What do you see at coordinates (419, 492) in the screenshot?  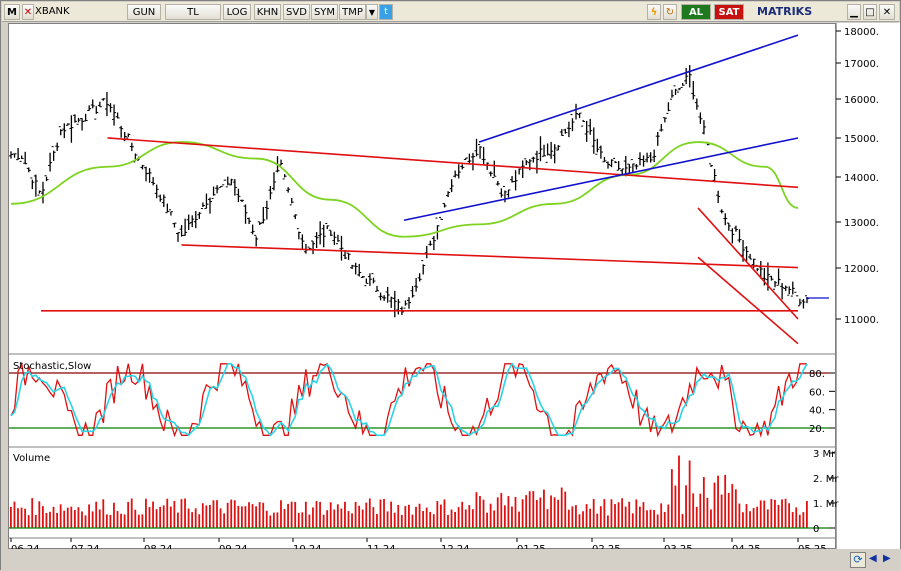 I see `volume-bars` at bounding box center [419, 492].